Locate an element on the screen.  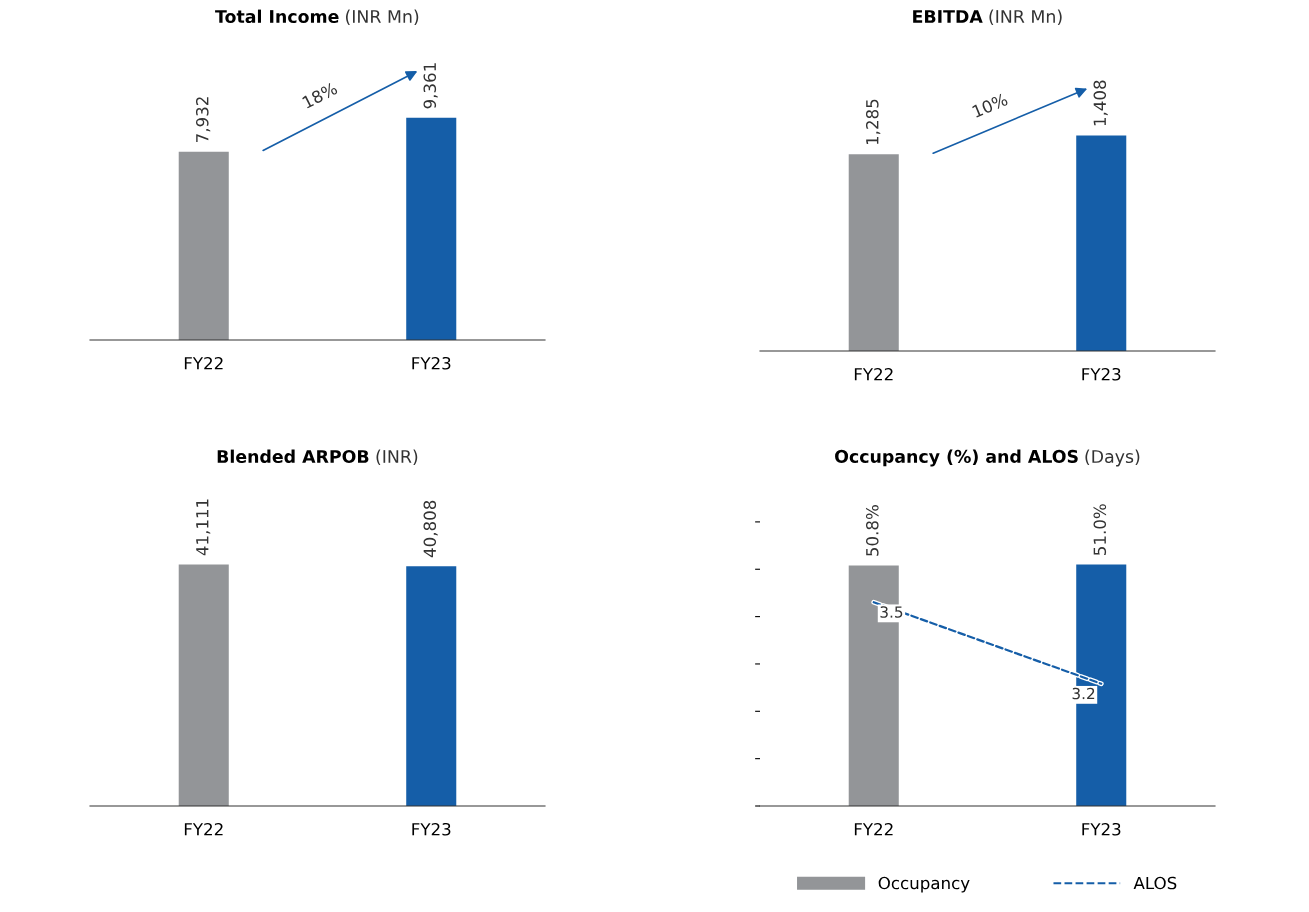
chart-subtitle: (Days) is located at coordinates (1112, 458).